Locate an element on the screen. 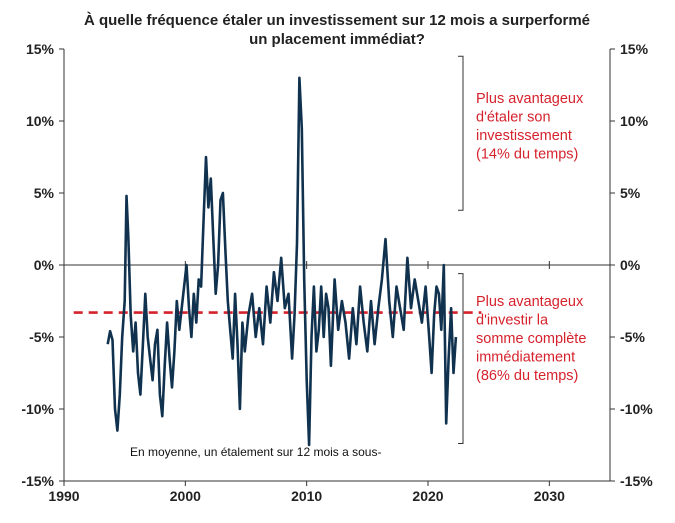  annotation-upper-line: d'étaler son is located at coordinates (513, 118).